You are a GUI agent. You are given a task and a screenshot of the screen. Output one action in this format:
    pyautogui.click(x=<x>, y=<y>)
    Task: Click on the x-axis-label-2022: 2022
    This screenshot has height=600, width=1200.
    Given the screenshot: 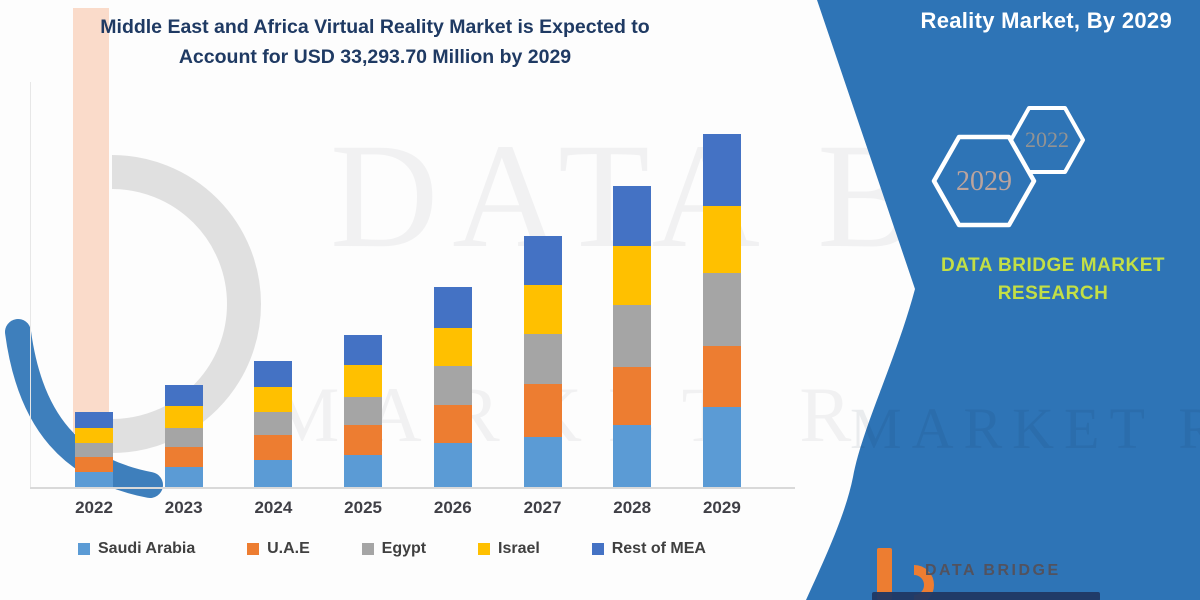 What is the action you would take?
    pyautogui.click(x=94, y=507)
    